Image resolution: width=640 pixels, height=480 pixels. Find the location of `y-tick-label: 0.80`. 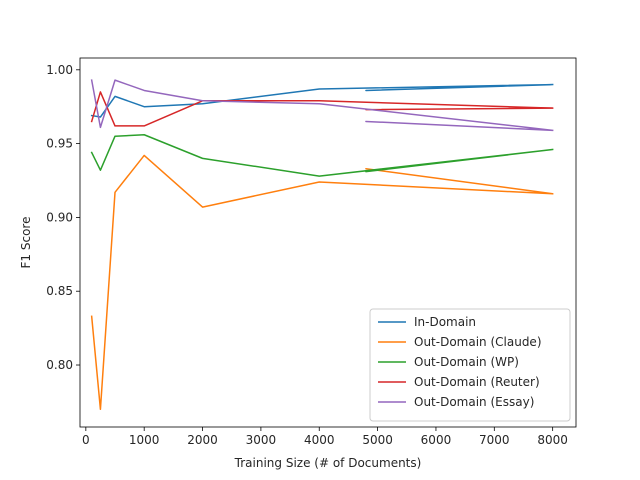

y-tick-label: 0.80 is located at coordinates (59, 365).